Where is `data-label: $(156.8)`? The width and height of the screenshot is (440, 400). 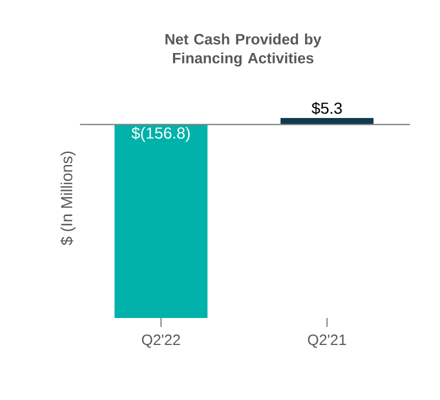 data-label: $(156.8) is located at coordinates (161, 134).